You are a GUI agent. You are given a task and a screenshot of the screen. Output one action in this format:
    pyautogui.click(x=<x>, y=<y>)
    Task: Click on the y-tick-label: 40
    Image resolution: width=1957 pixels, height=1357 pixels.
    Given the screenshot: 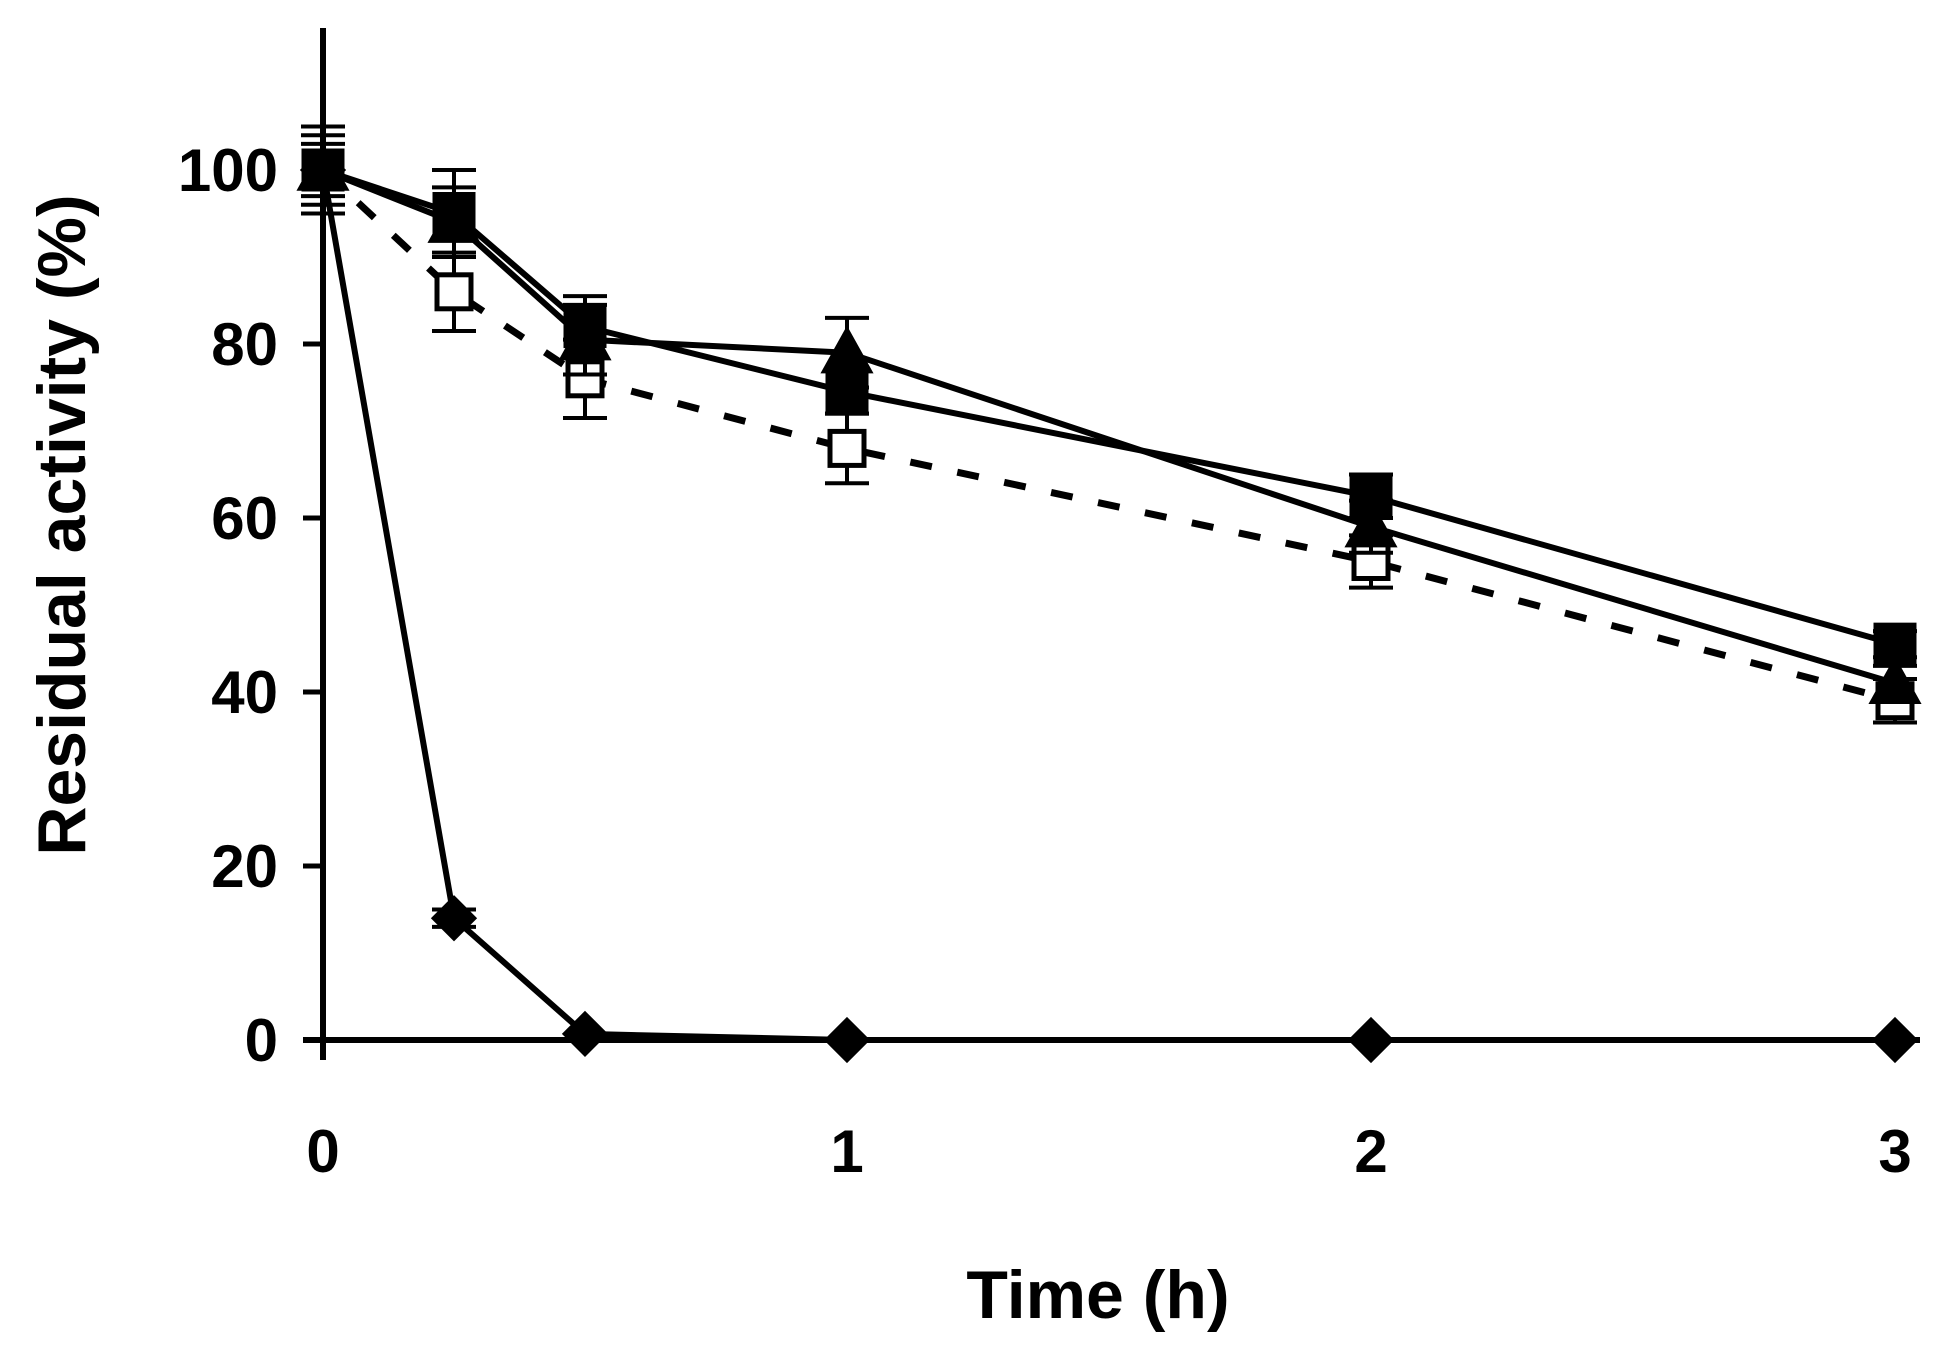 What is the action you would take?
    pyautogui.click(x=244, y=692)
    